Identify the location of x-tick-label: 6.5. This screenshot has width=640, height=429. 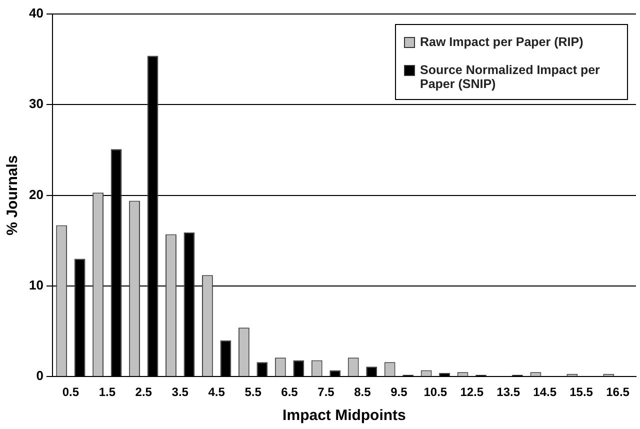
(289, 392).